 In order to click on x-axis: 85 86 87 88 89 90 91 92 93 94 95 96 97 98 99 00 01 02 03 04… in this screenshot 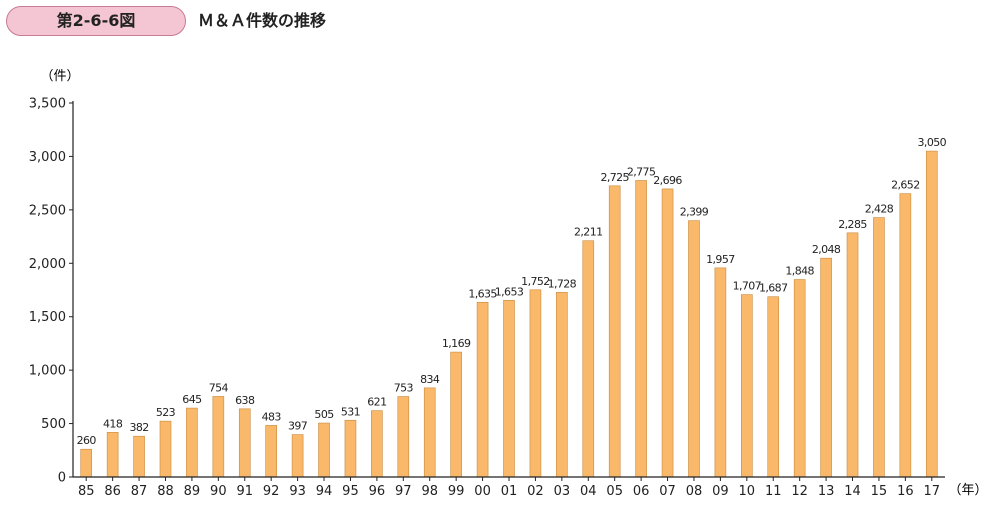, I will do `click(509, 487)`.